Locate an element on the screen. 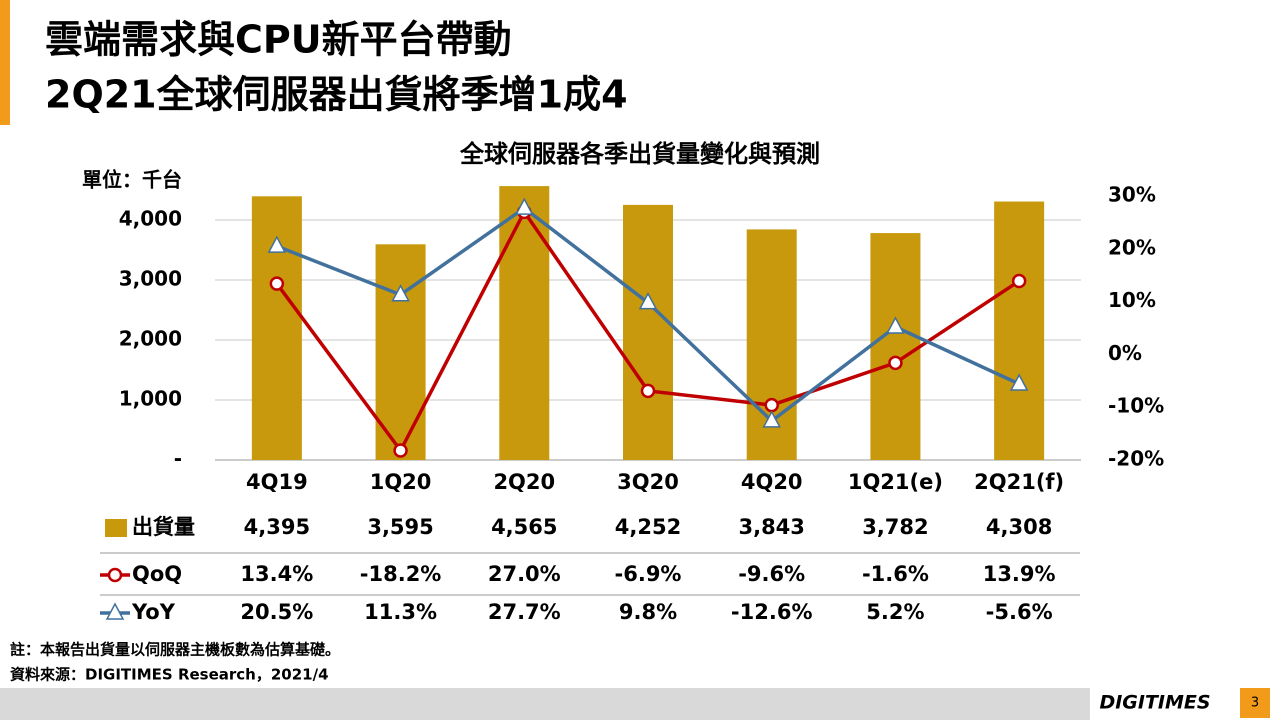 The width and height of the screenshot is (1280, 720). table-value: 4,395 is located at coordinates (277, 527).